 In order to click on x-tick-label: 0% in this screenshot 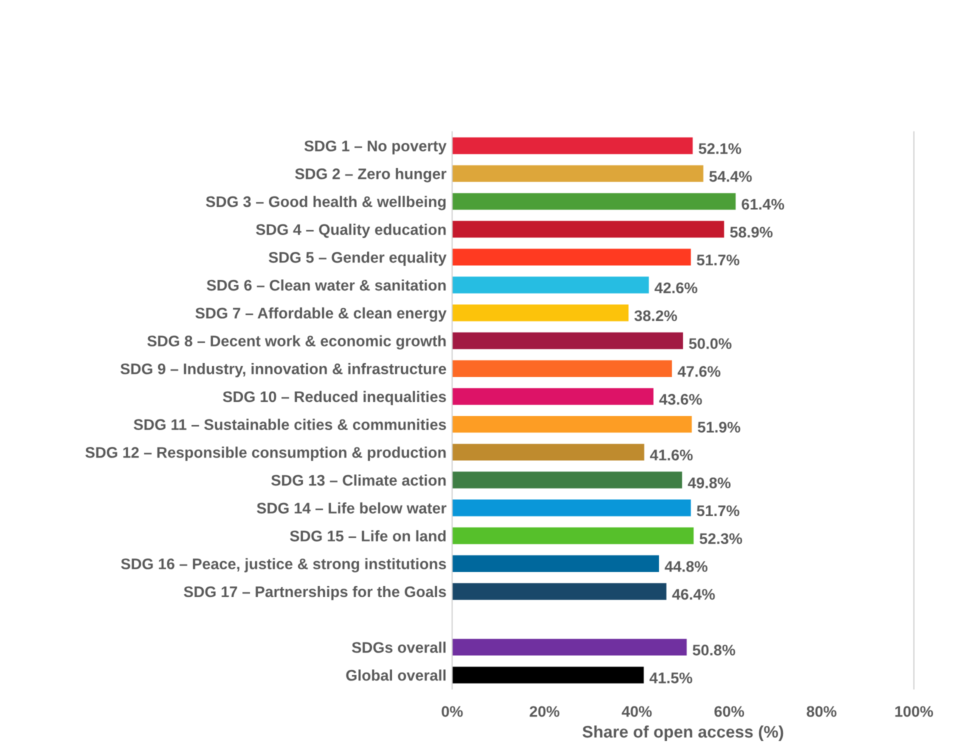, I will do `click(452, 711)`.